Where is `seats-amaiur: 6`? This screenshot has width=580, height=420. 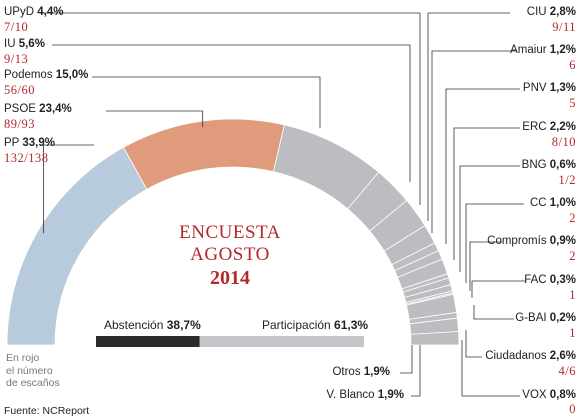 seats-amaiur: 6 is located at coordinates (572, 65).